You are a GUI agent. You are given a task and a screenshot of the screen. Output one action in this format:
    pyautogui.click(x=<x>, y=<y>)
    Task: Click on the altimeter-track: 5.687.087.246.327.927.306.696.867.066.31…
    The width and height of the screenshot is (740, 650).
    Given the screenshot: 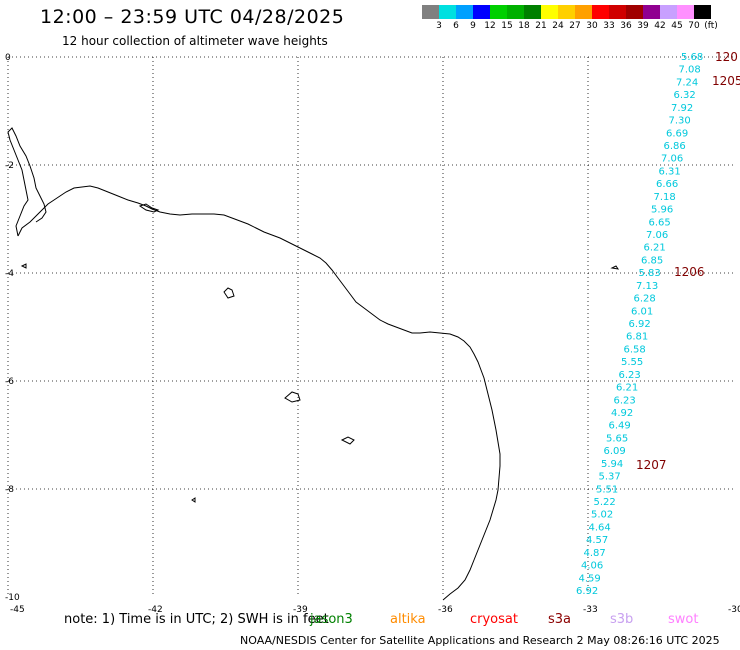 What is the action you would take?
    pyautogui.click(x=639, y=324)
    